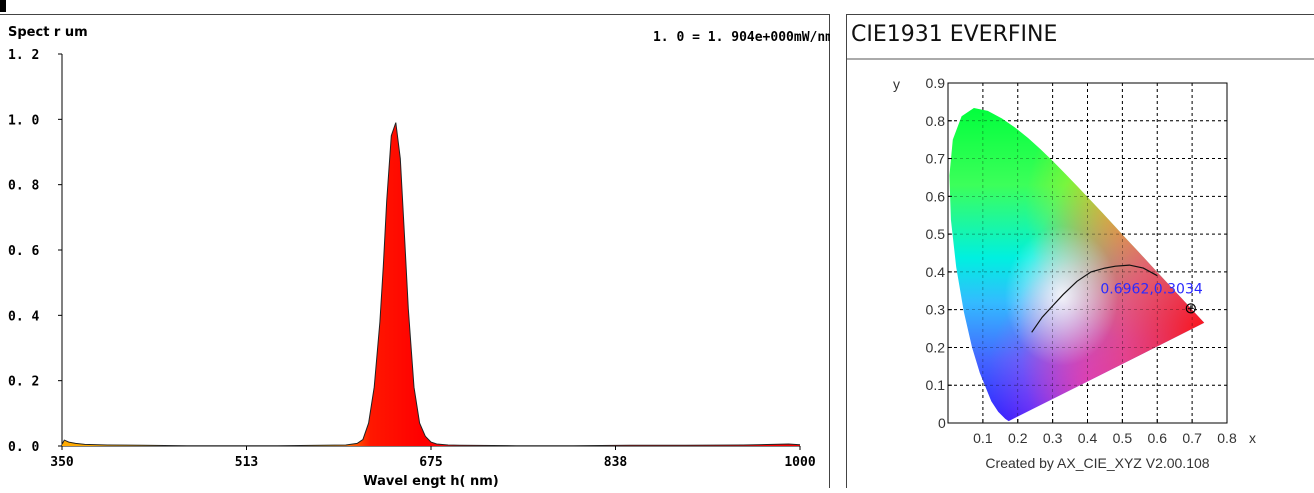 The height and width of the screenshot is (493, 1314). What do you see at coordinates (23, 120) in the screenshot?
I see `y-tick-label: 1. 0` at bounding box center [23, 120].